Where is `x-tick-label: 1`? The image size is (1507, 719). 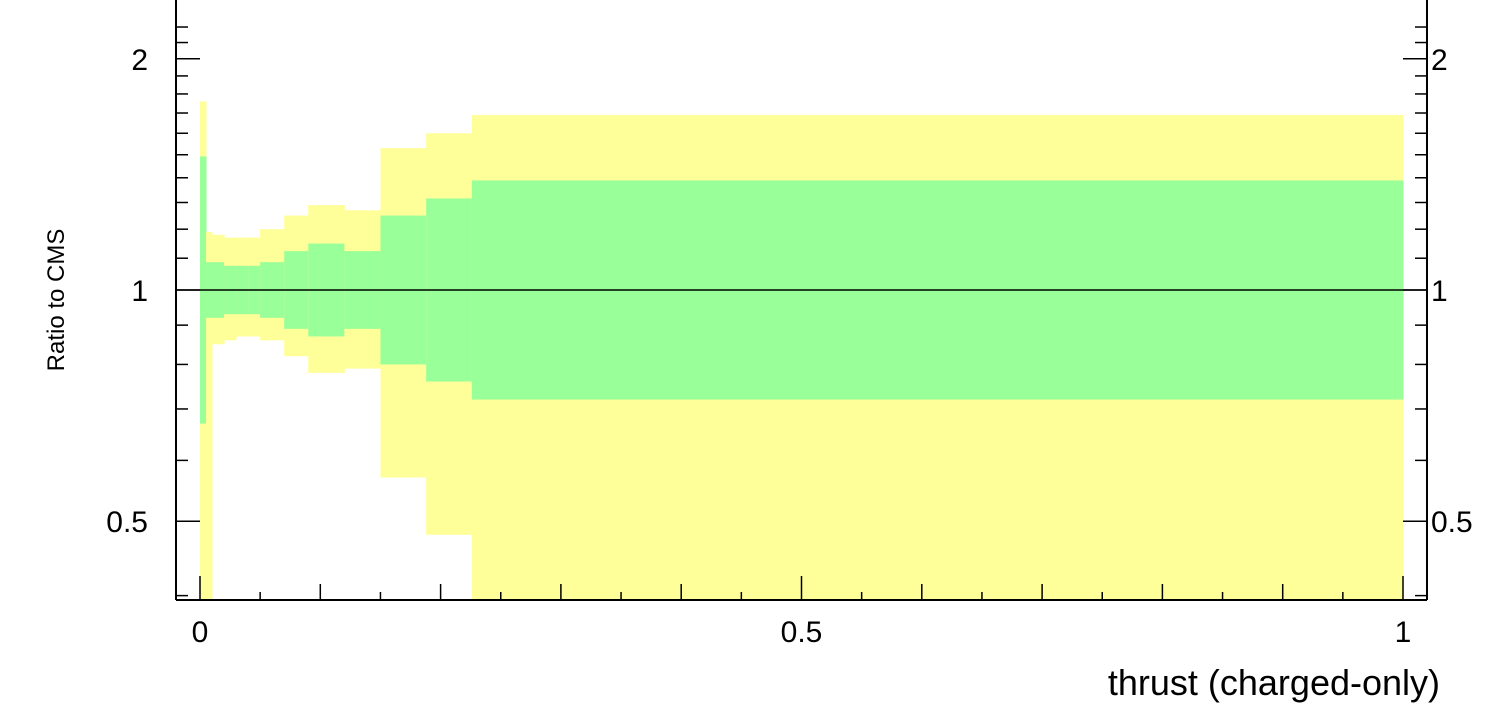 x-tick-label: 1 is located at coordinates (1403, 632).